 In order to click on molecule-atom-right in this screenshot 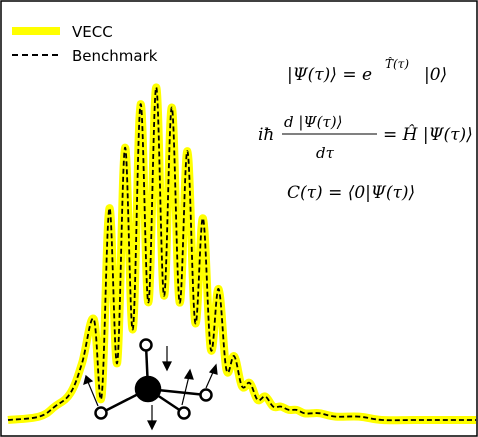, I will do `click(184, 413)`.